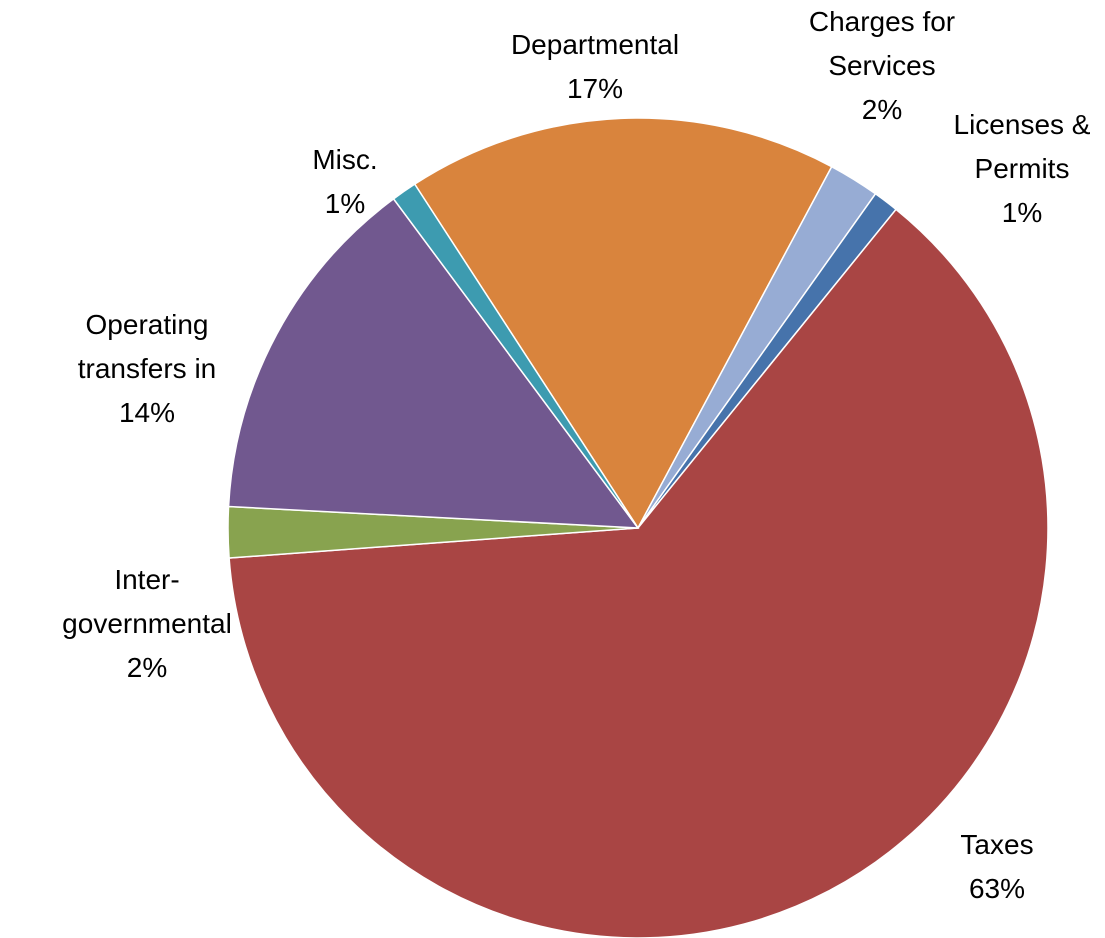  I want to click on slice-label: Operating transfers in 14%, so click(147, 369).